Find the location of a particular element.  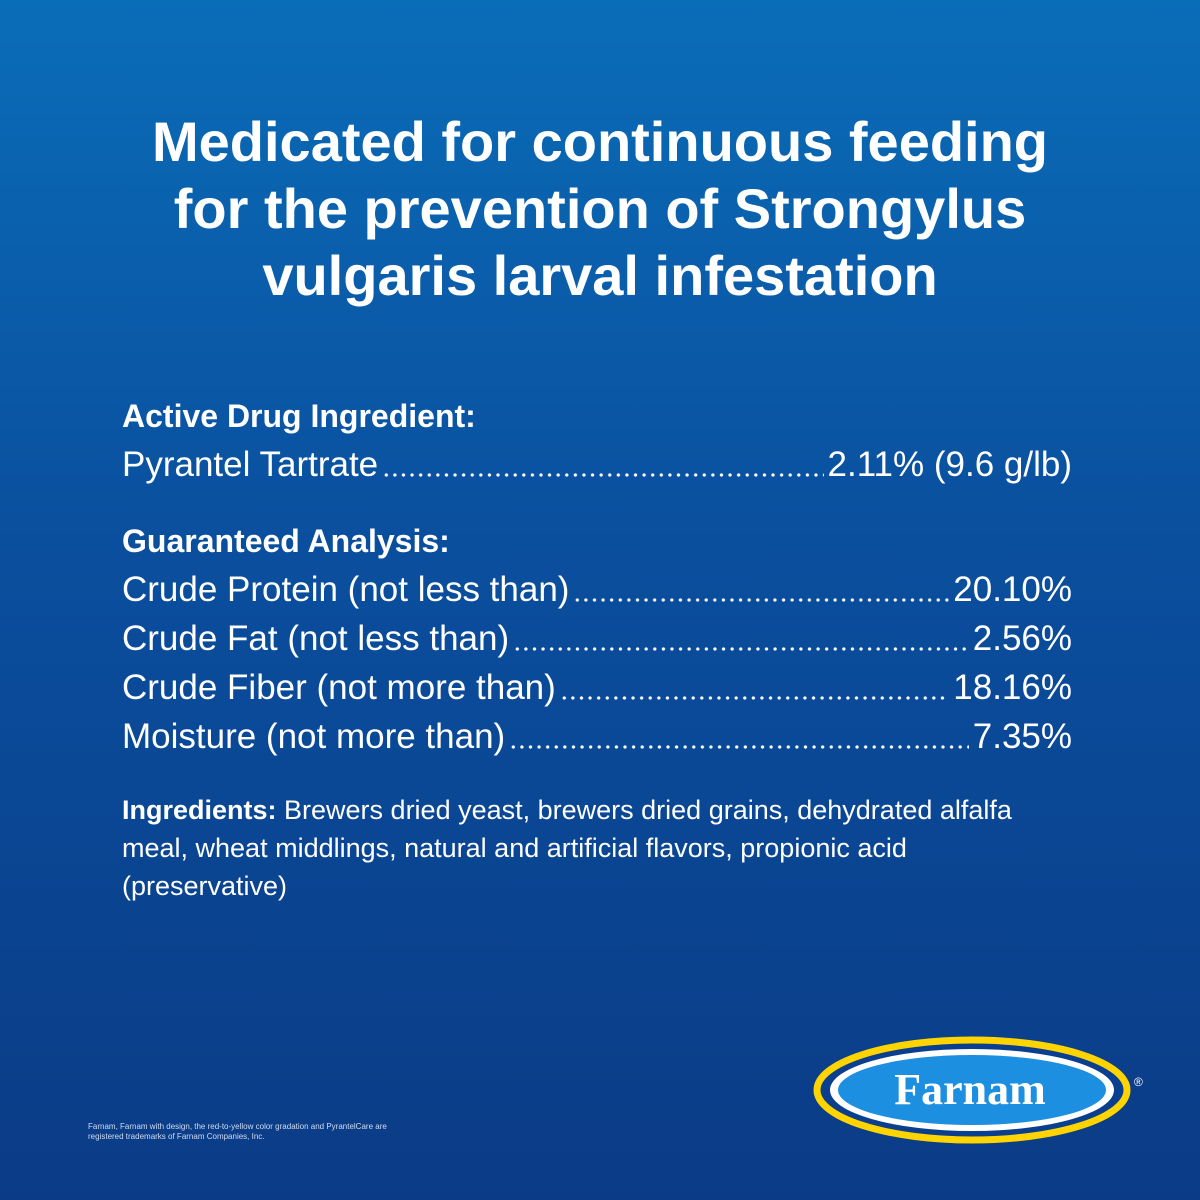

logo-body is located at coordinates (972, 1090).